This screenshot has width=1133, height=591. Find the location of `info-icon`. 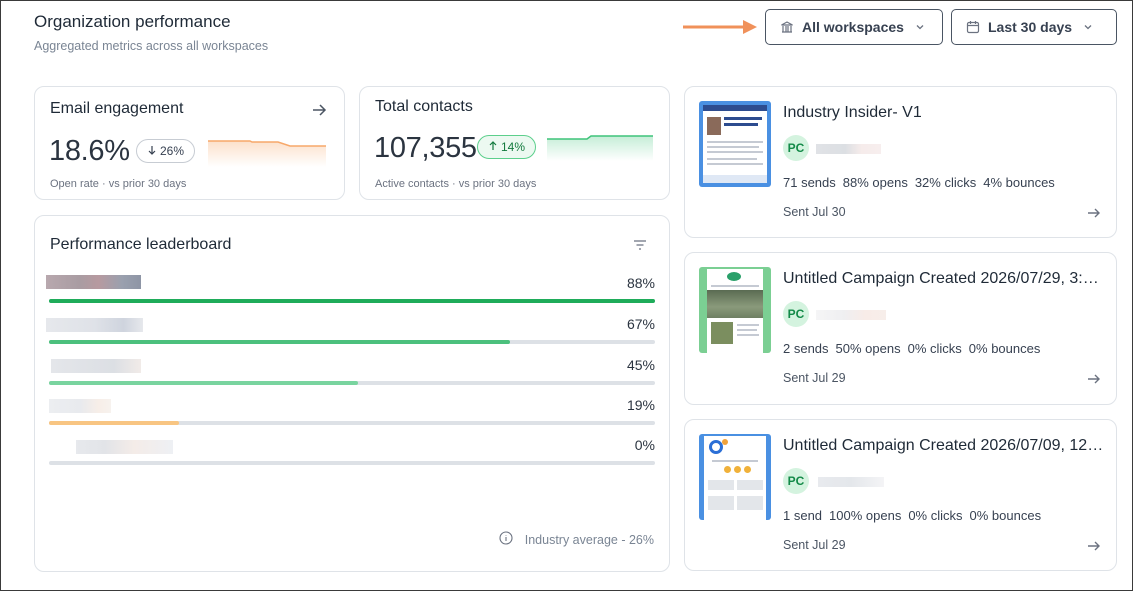

info-icon is located at coordinates (506, 539).